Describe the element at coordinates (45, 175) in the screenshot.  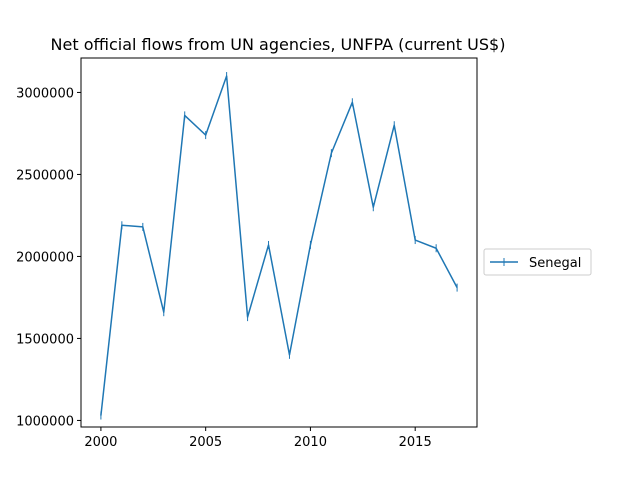
I see `y-tick-label-2500000: 2500000` at that location.